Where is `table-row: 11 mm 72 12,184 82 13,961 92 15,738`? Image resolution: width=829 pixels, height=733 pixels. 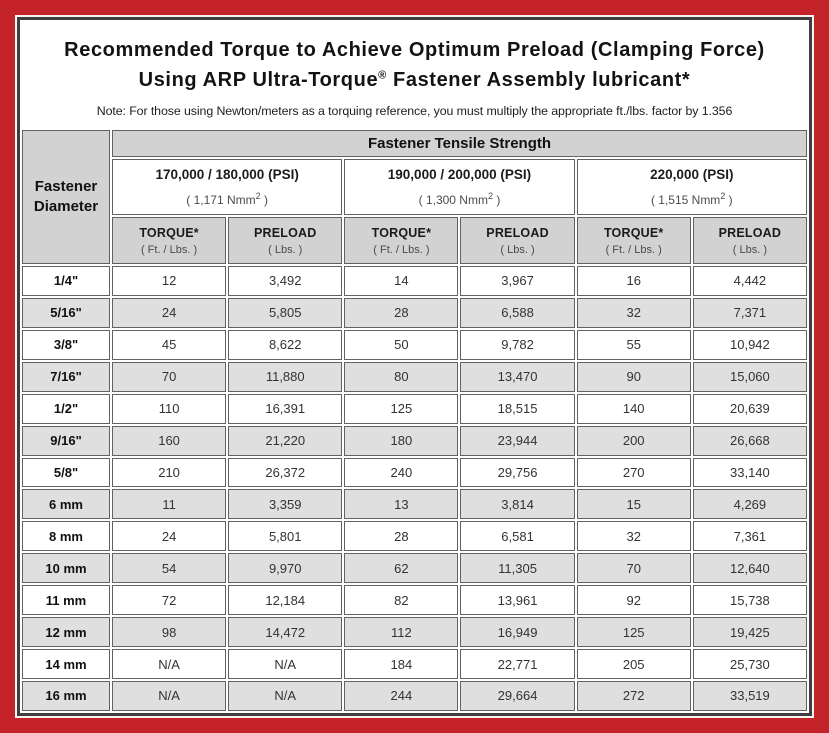 table-row: 11 mm 72 12,184 82 13,961 92 15,738 is located at coordinates (414, 600).